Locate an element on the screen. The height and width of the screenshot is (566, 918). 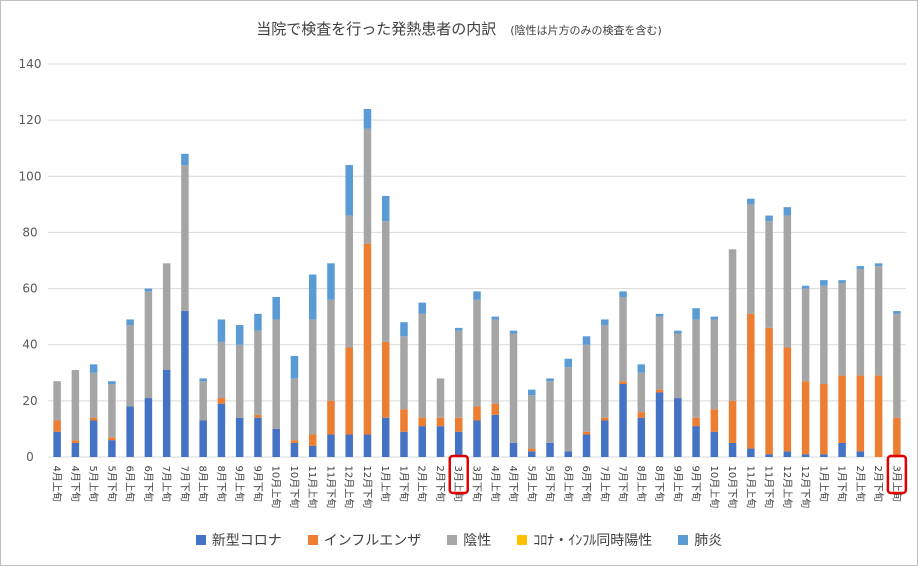
x-tick-label: 10月上旬 is located at coordinates (714, 487).